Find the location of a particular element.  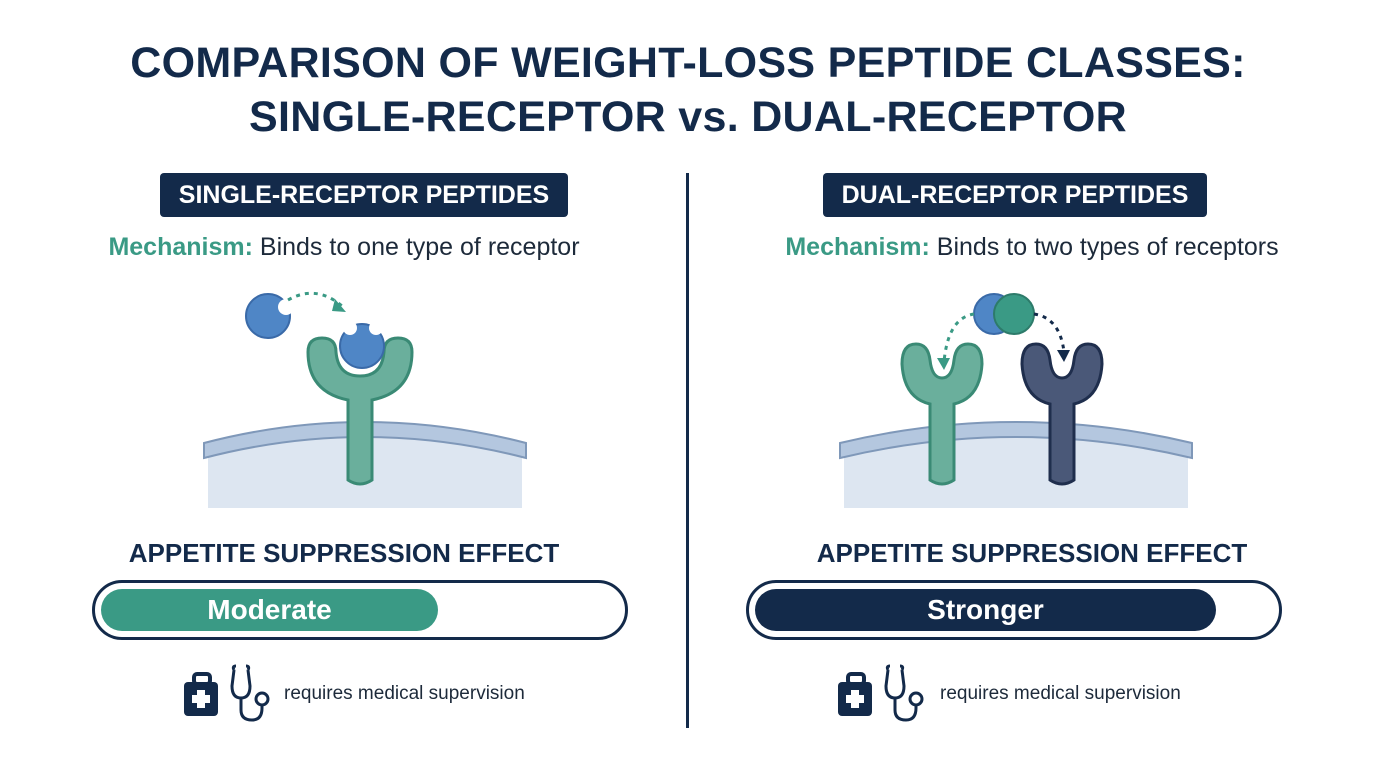

effect-bar-fill: Moderate is located at coordinates (269, 610).